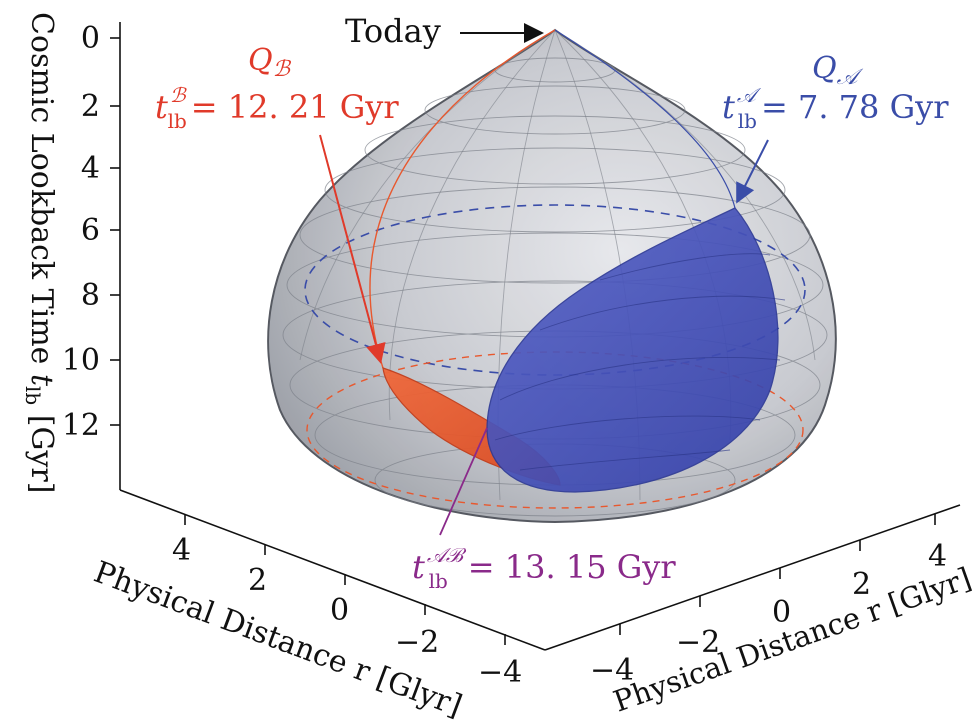 This screenshot has width=978, height=727. Describe the element at coordinates (645, 119) in the screenshot. I see `observer-a-worldline` at that location.